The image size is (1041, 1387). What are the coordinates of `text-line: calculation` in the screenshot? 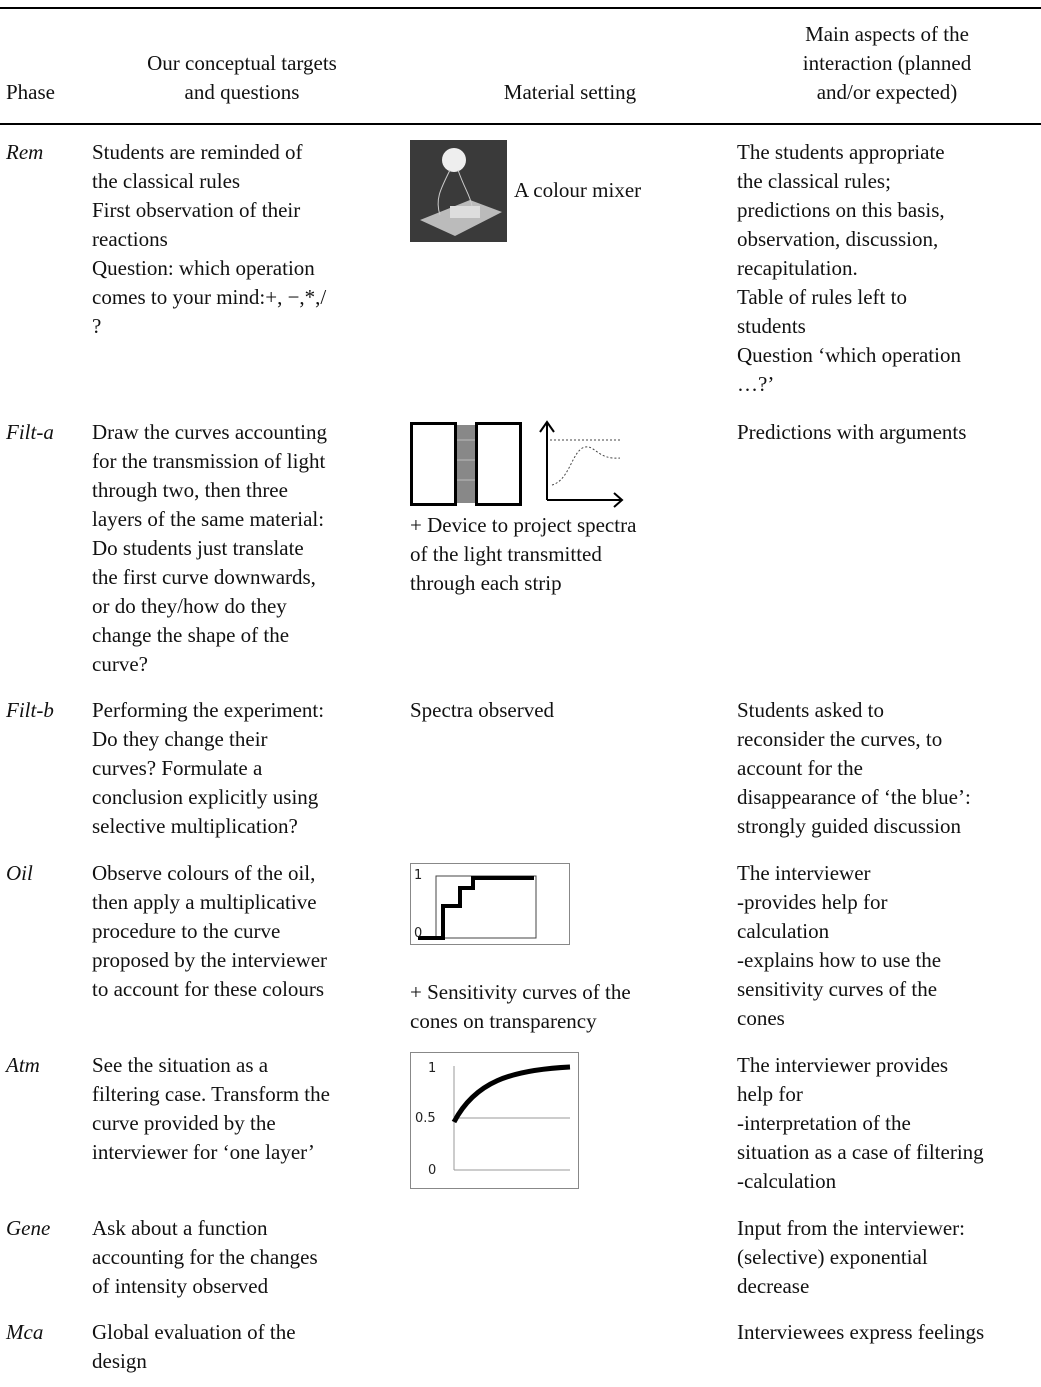 It's located at (783, 931).